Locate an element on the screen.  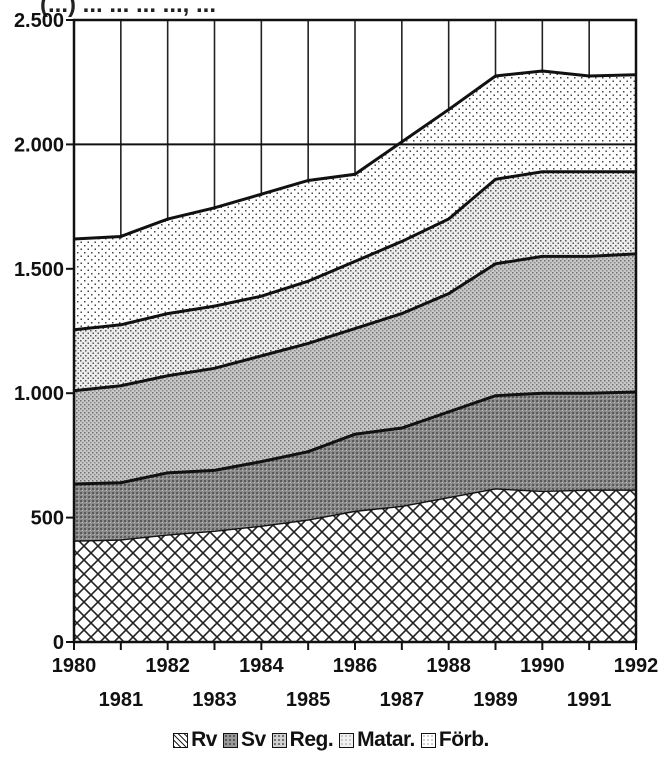
x-tick-label: 1989 is located at coordinates (495, 700).